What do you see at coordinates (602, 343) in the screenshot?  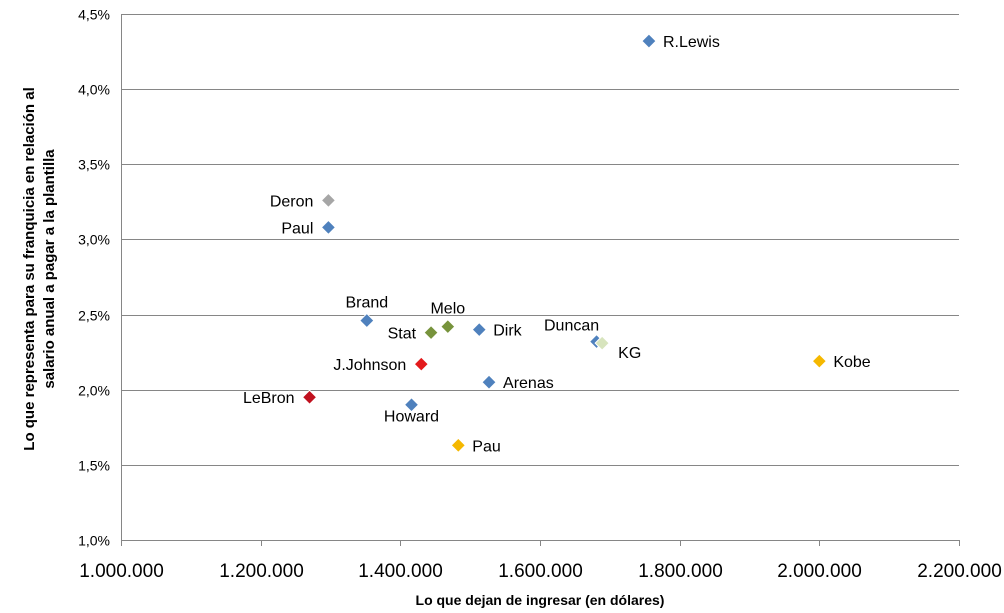 I see `data-point-kg` at bounding box center [602, 343].